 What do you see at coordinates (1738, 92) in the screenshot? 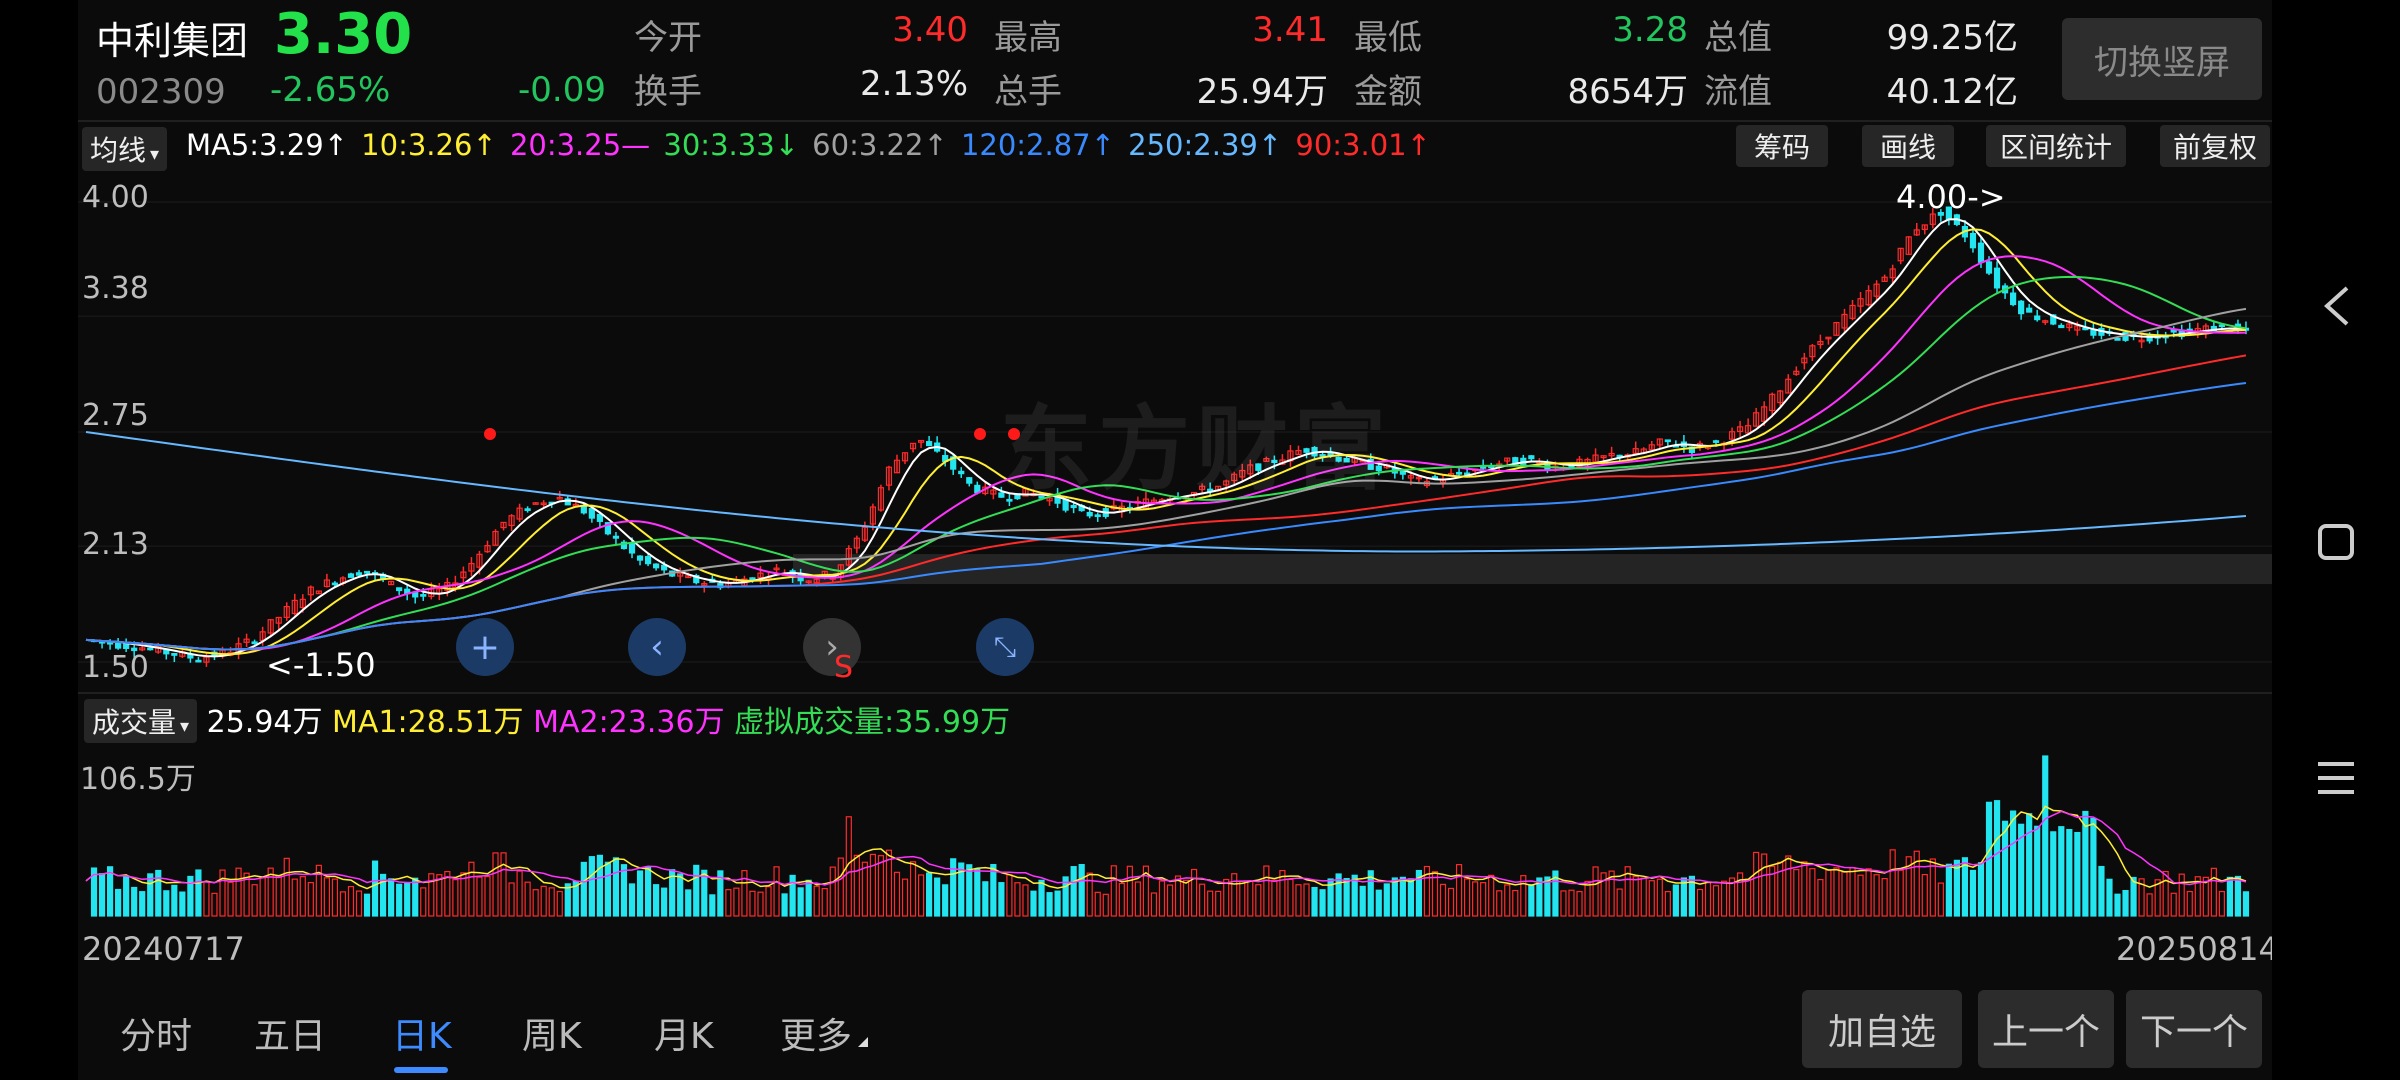
I see `float-label: 流值` at bounding box center [1738, 92].